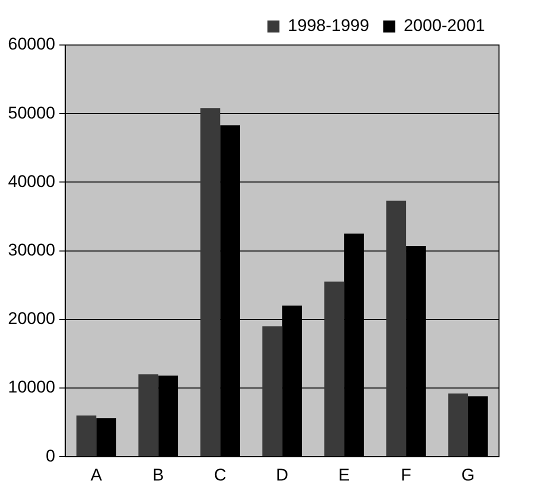 This screenshot has width=547, height=493. What do you see at coordinates (32, 250) in the screenshot?
I see `y-tick-label: 30000` at bounding box center [32, 250].